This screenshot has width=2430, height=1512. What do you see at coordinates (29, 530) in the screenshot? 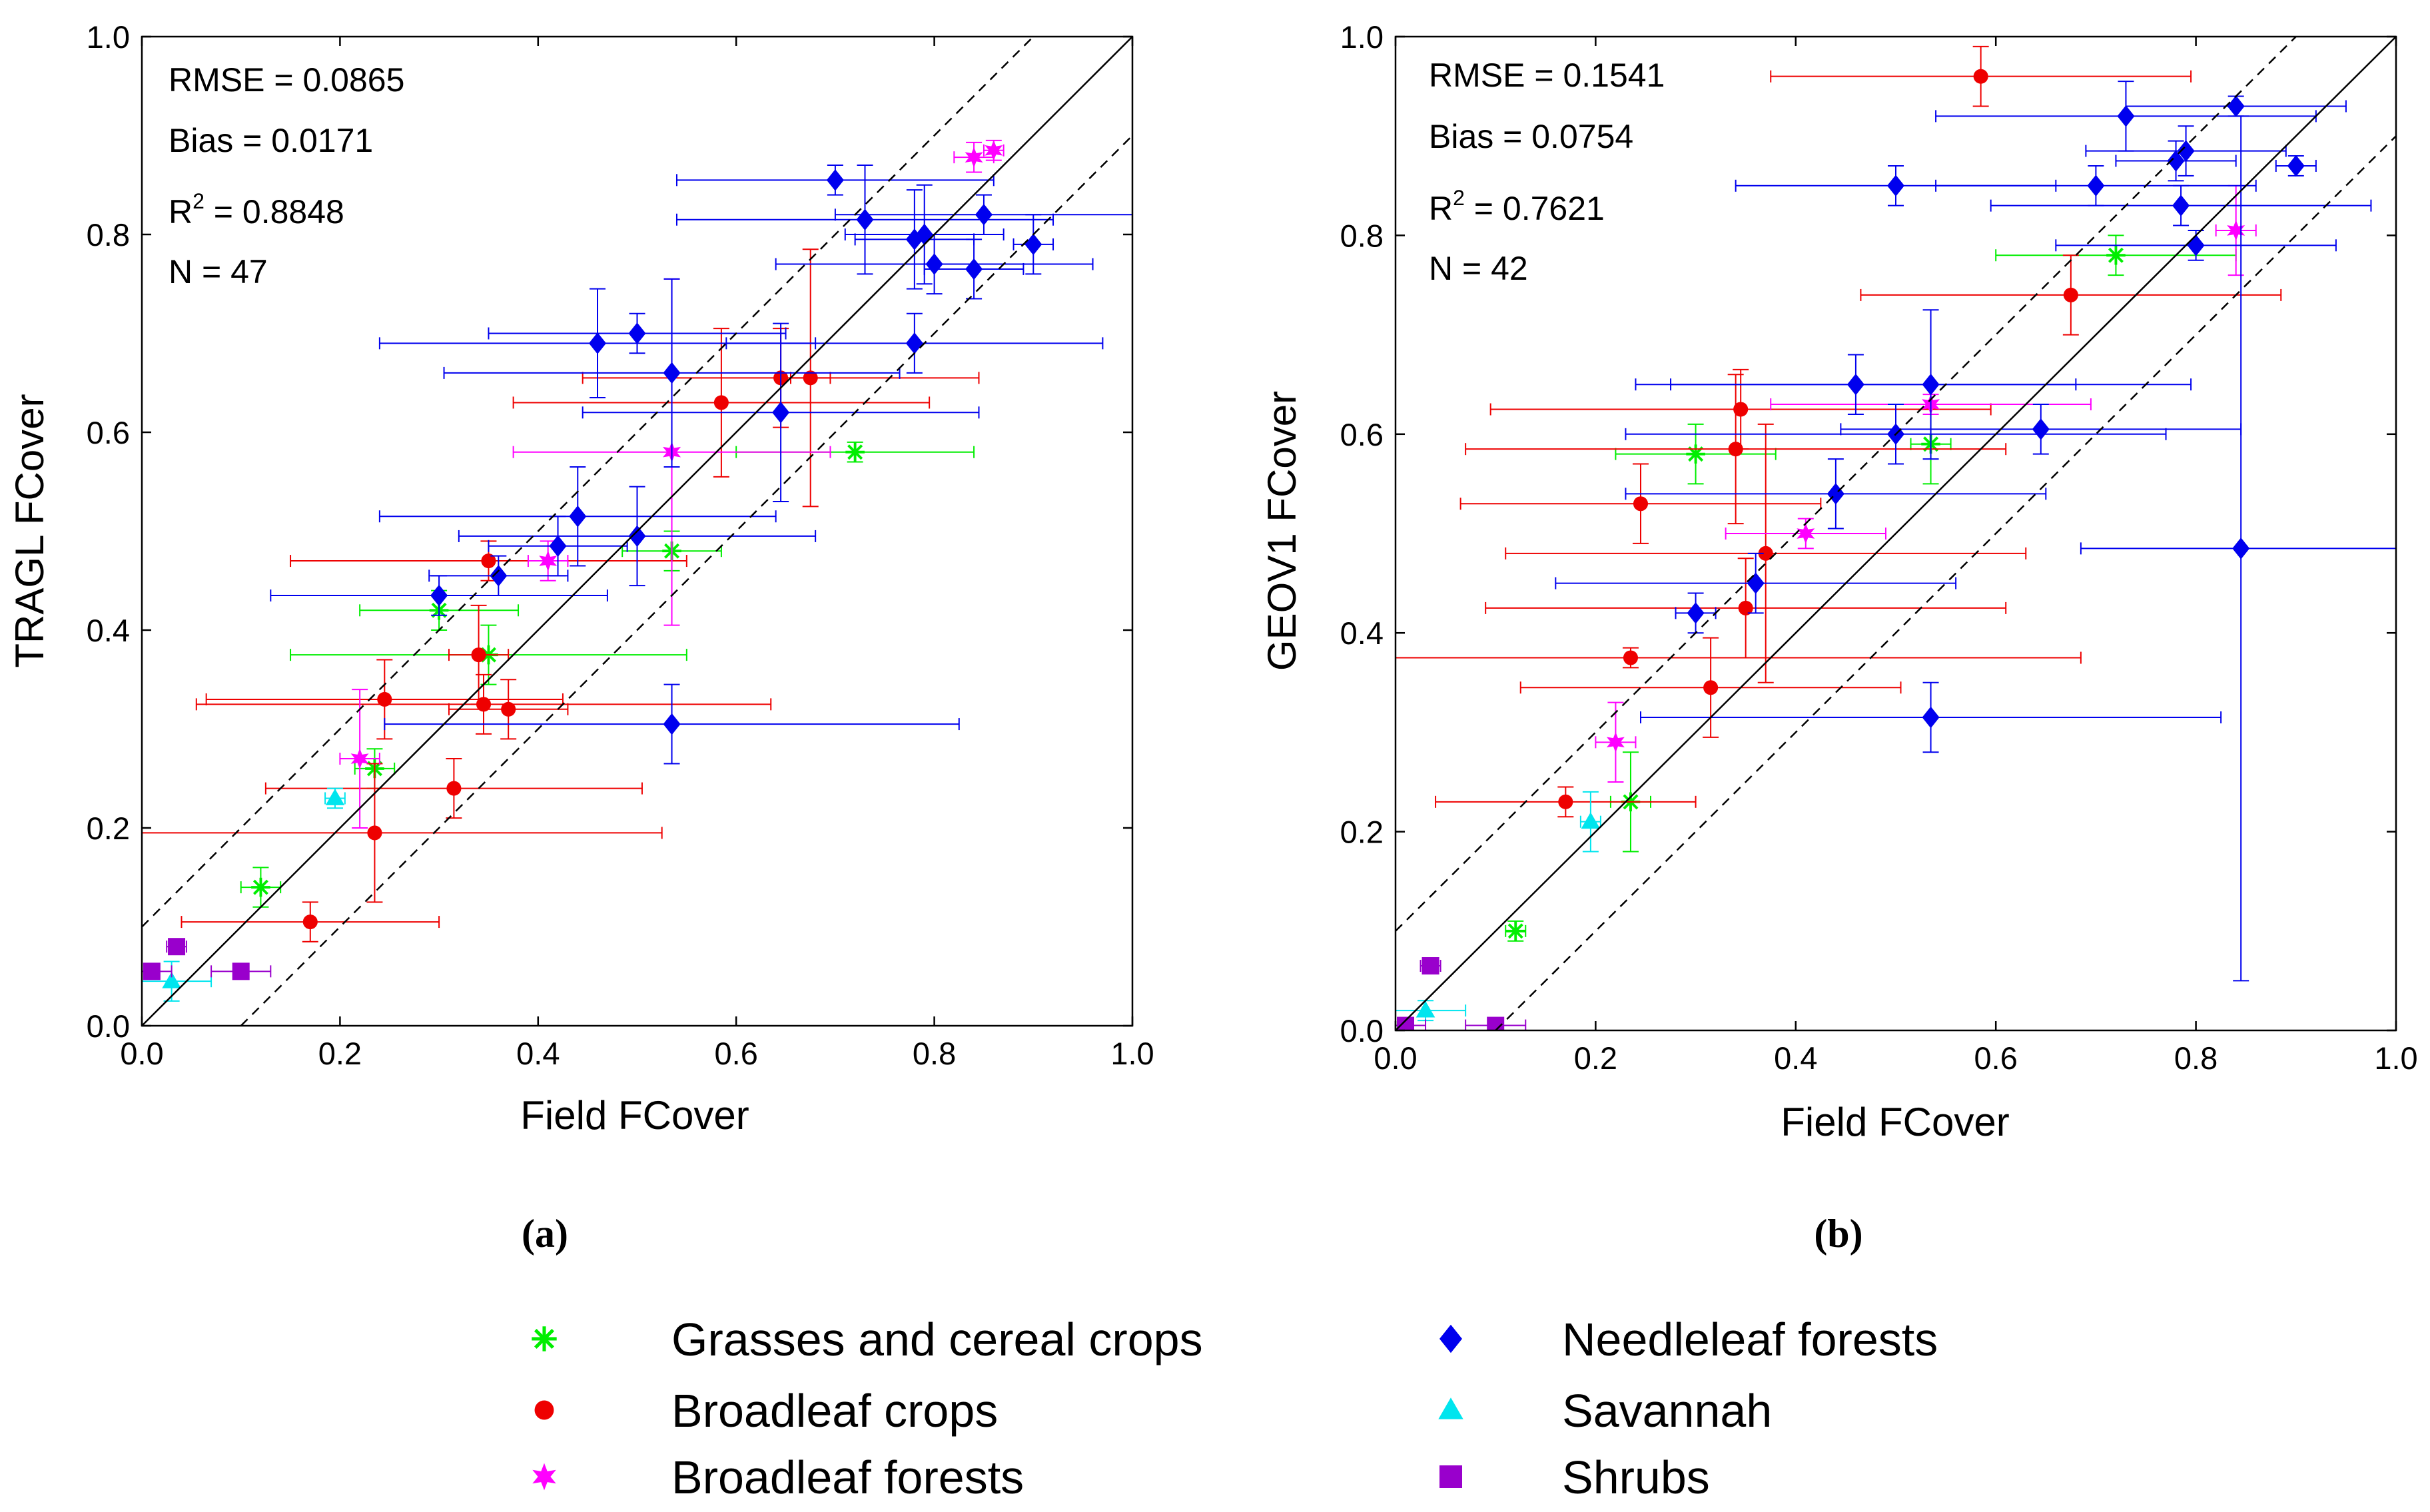
I see `y-axis-label-a: TRAGL FCover` at bounding box center [29, 530].